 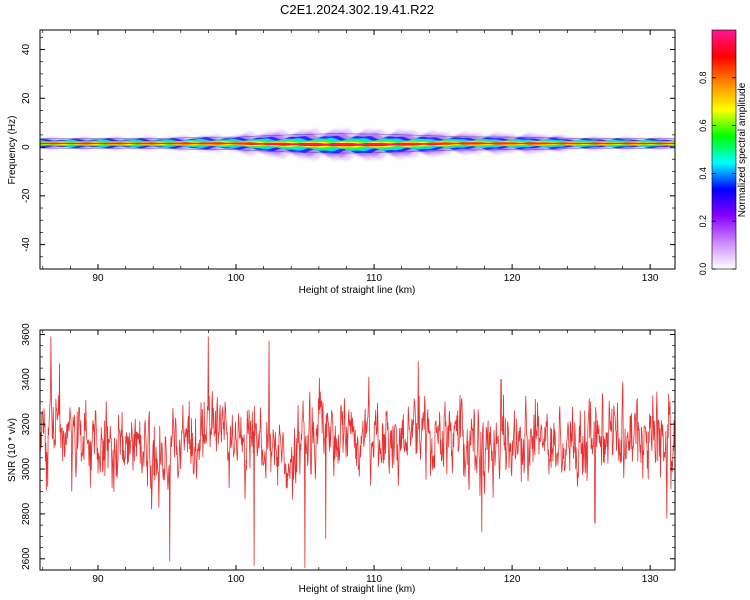 What do you see at coordinates (742, 149) in the screenshot?
I see `colorbar-label: Normalized spectral amplitude` at bounding box center [742, 149].